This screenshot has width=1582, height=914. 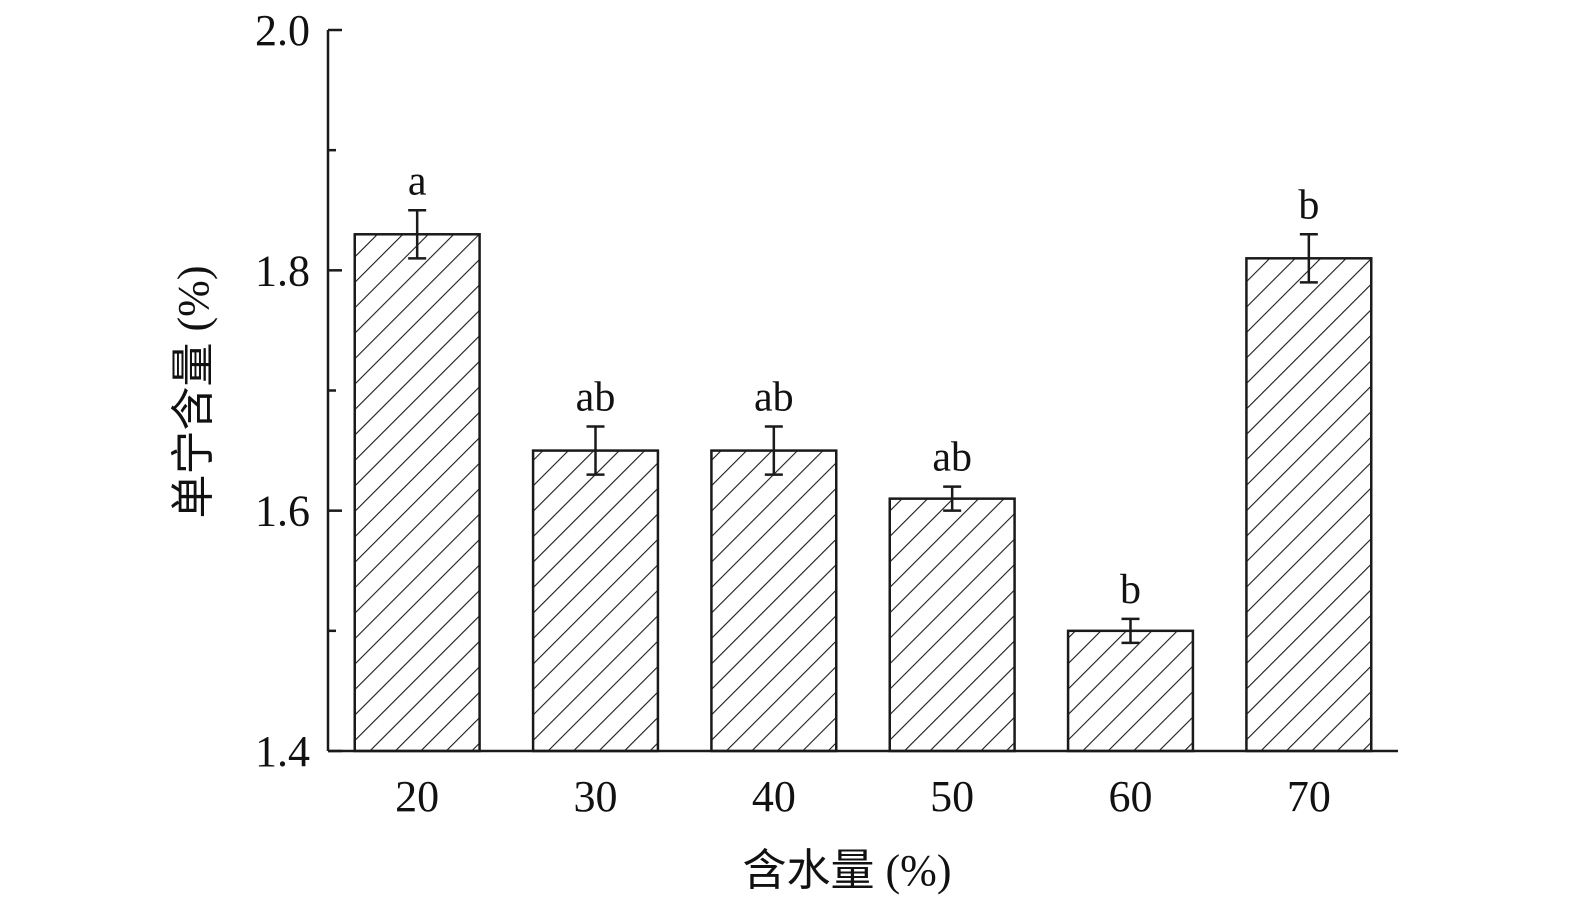 What do you see at coordinates (774, 796) in the screenshot?
I see `x-tick-label: 40` at bounding box center [774, 796].